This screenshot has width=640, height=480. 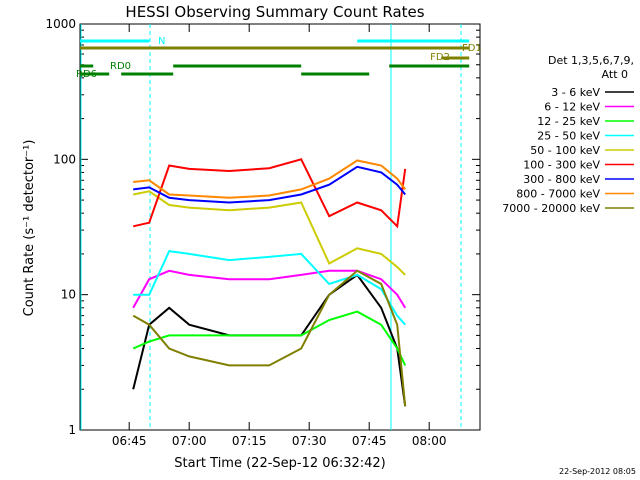 What do you see at coordinates (561, 179) in the screenshot?
I see `legend-label: 300 - 800 keV` at bounding box center [561, 179].